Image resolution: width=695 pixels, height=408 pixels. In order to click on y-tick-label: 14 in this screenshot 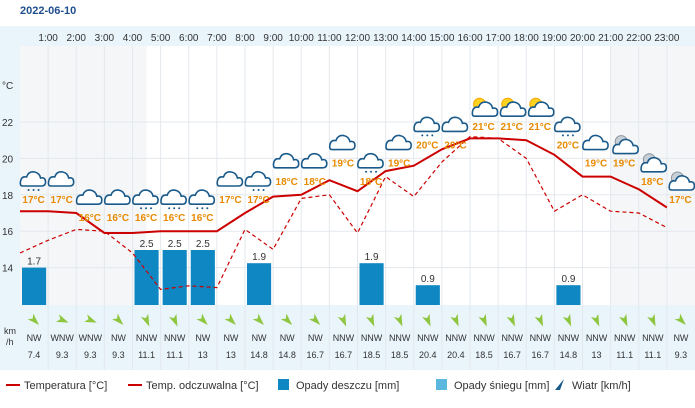, I will do `click(8, 269)`.